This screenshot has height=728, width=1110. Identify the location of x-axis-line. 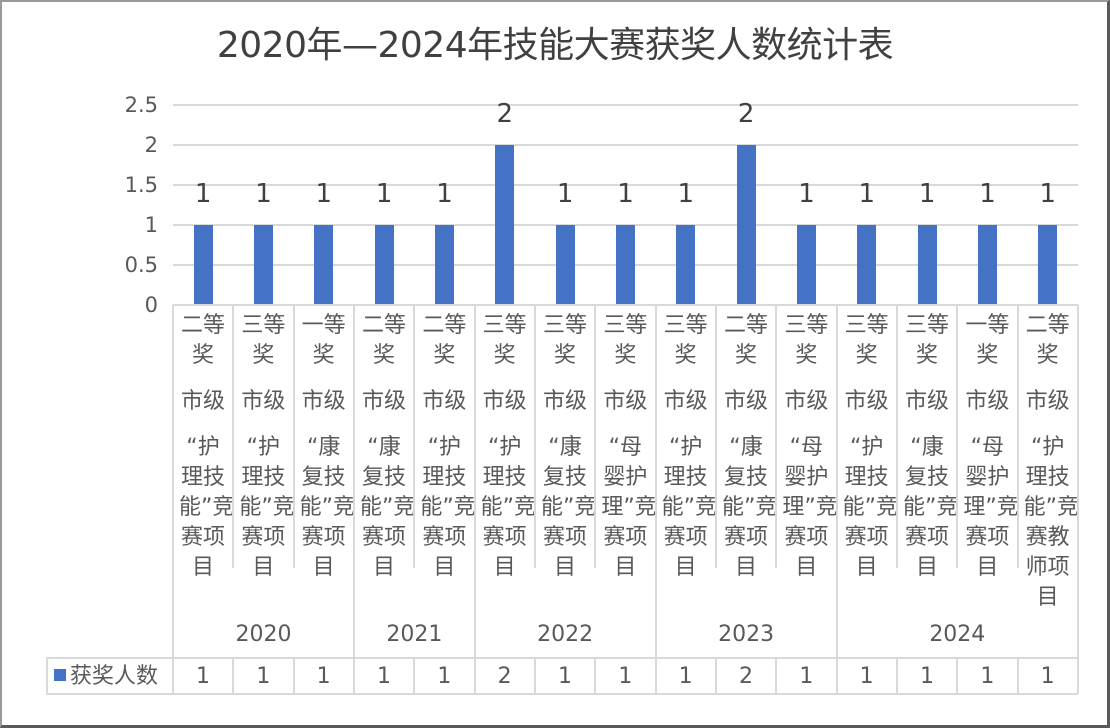
(625, 305).